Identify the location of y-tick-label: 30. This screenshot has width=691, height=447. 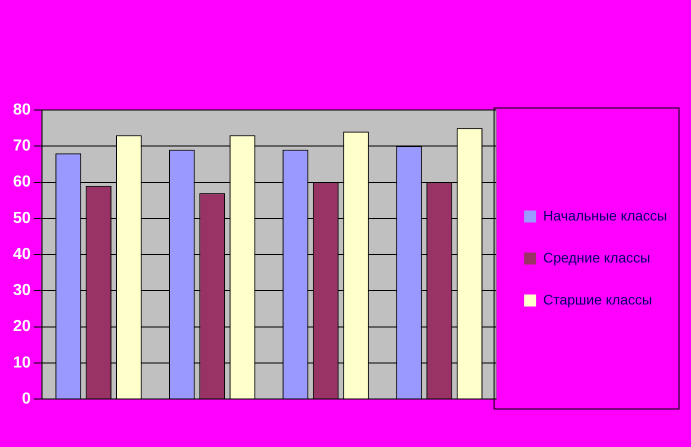
(22, 291).